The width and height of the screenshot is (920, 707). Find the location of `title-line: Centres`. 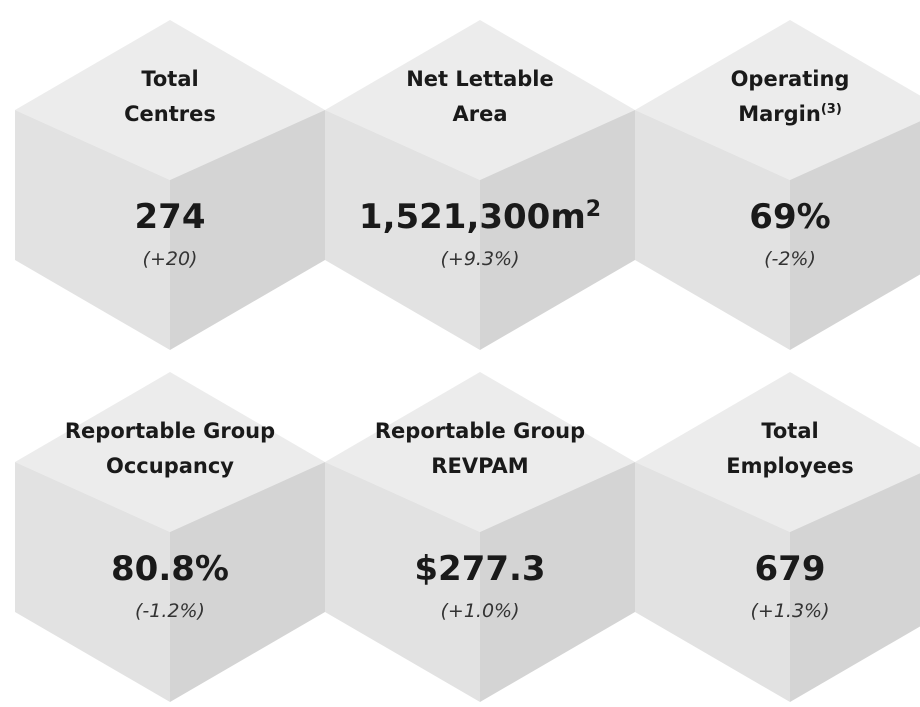

title-line: Centres is located at coordinates (170, 114).